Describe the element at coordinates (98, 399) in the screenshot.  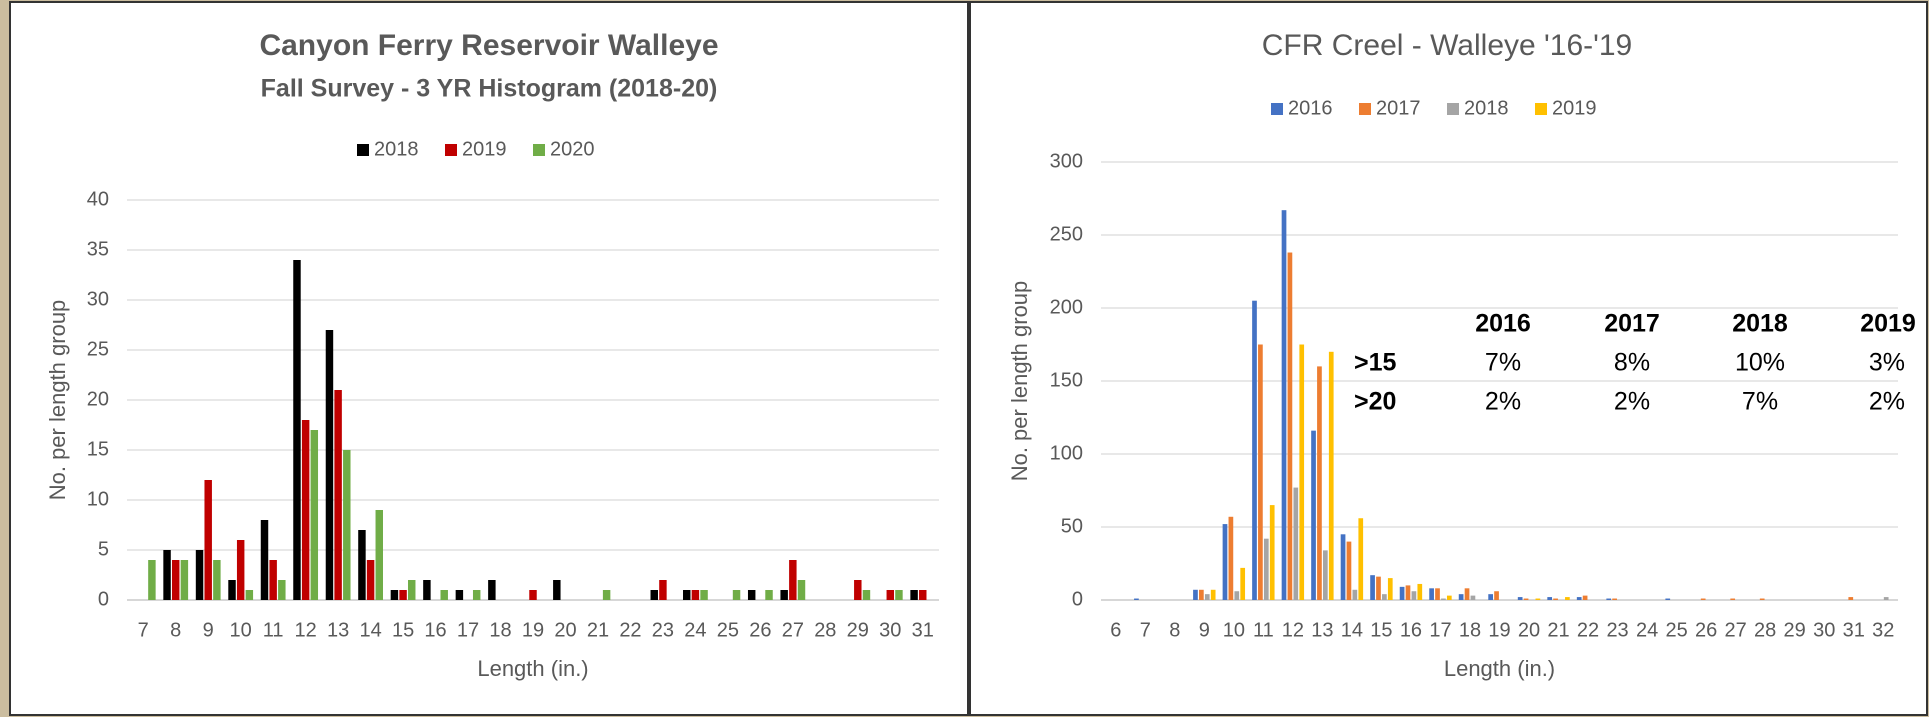
I see `y-tick-label: 20` at that location.